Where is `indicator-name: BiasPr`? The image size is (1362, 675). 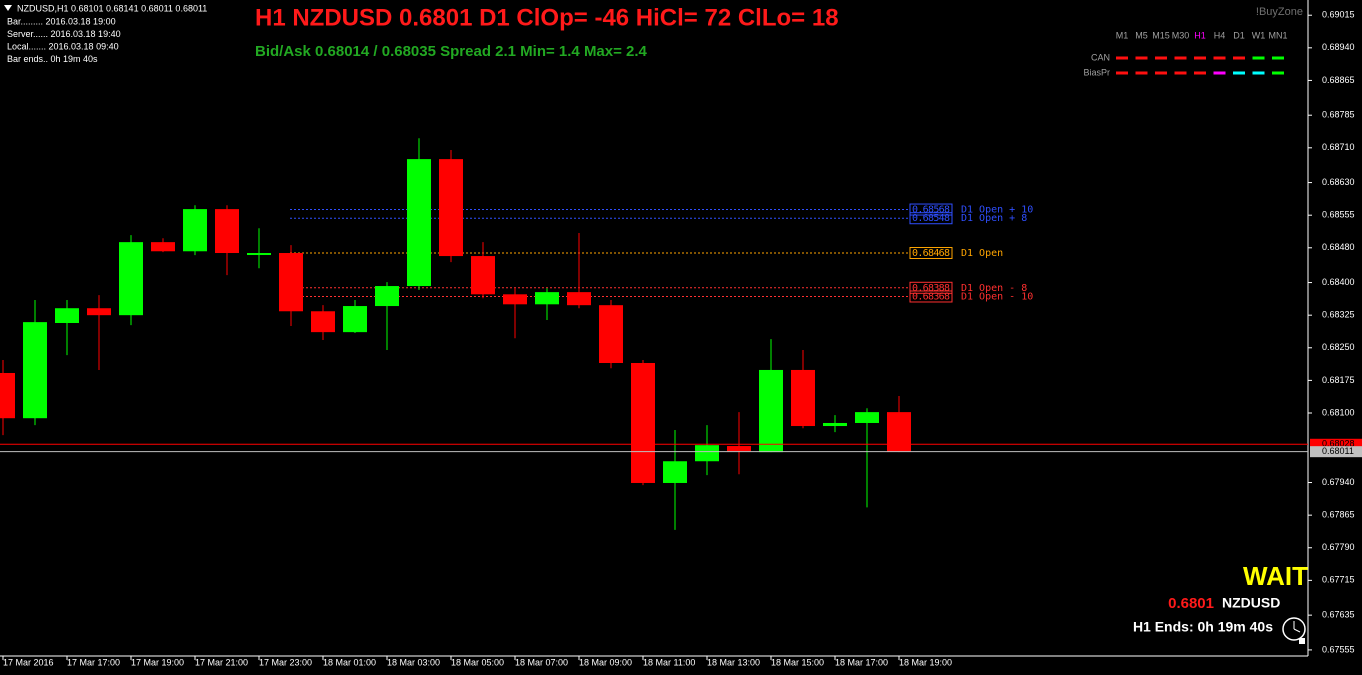
indicator-name: BiasPr is located at coordinates (1096, 72).